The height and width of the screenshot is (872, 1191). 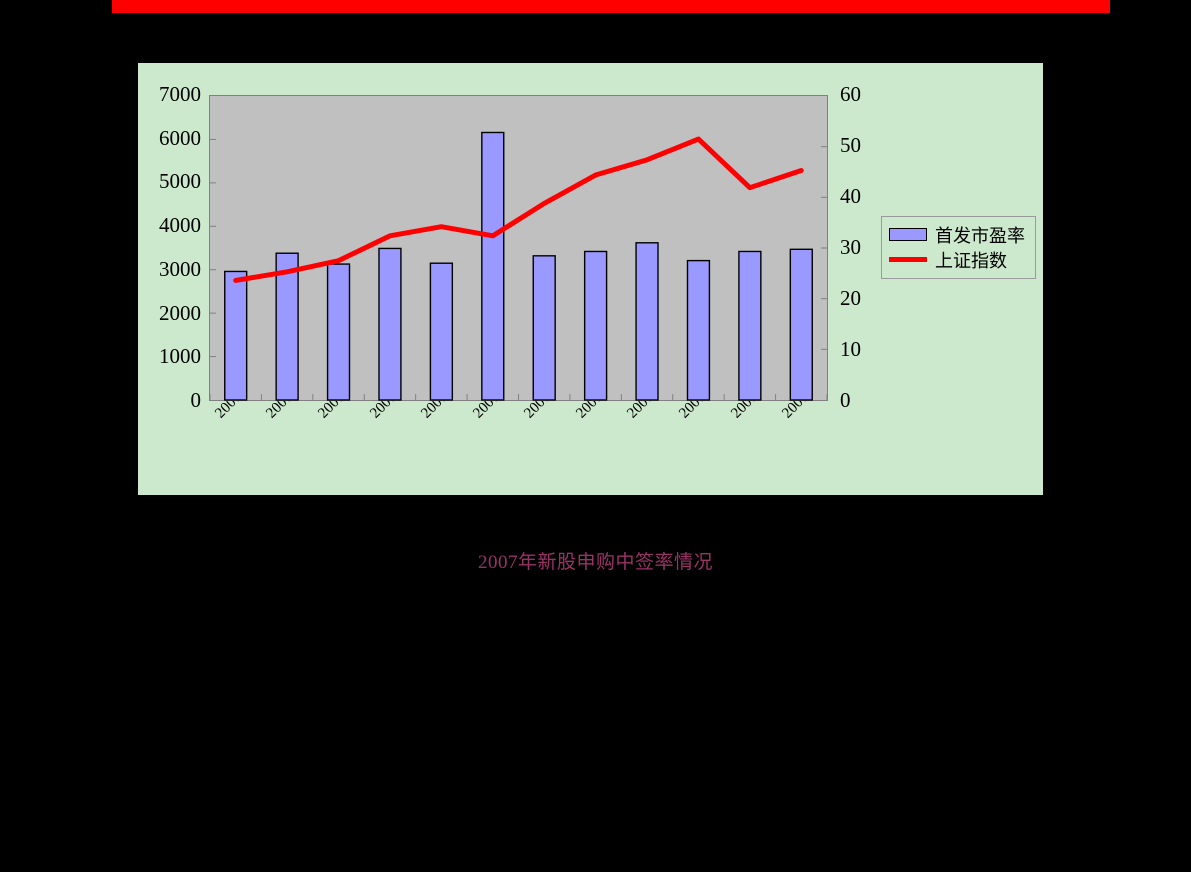 What do you see at coordinates (518, 209) in the screenshot?
I see `line-series-shanghai-index` at bounding box center [518, 209].